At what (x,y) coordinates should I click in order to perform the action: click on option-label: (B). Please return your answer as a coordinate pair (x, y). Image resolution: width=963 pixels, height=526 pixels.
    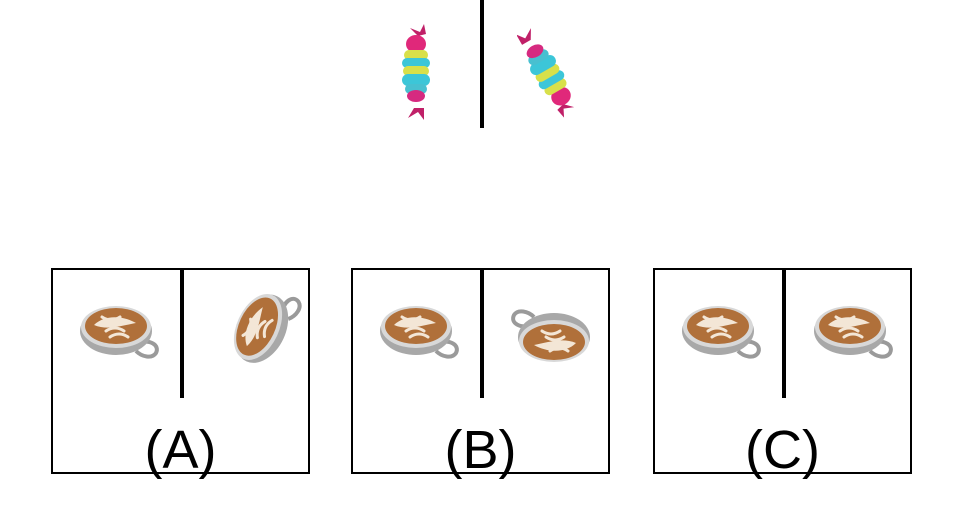
    Looking at the image, I should click on (480, 450).